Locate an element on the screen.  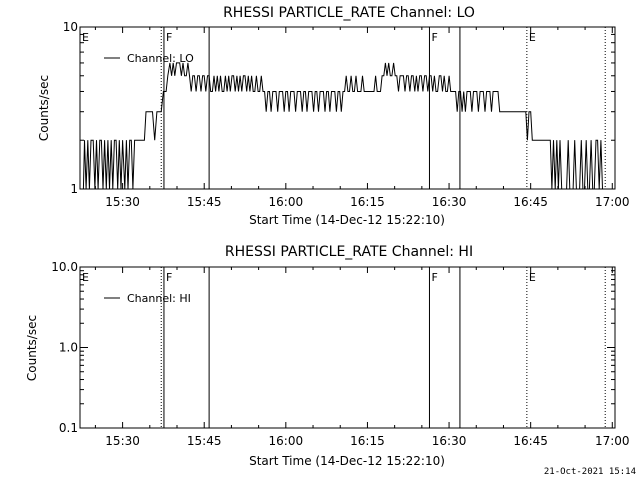
hi-x-tick-label: 15:30 is located at coordinates (122, 441).